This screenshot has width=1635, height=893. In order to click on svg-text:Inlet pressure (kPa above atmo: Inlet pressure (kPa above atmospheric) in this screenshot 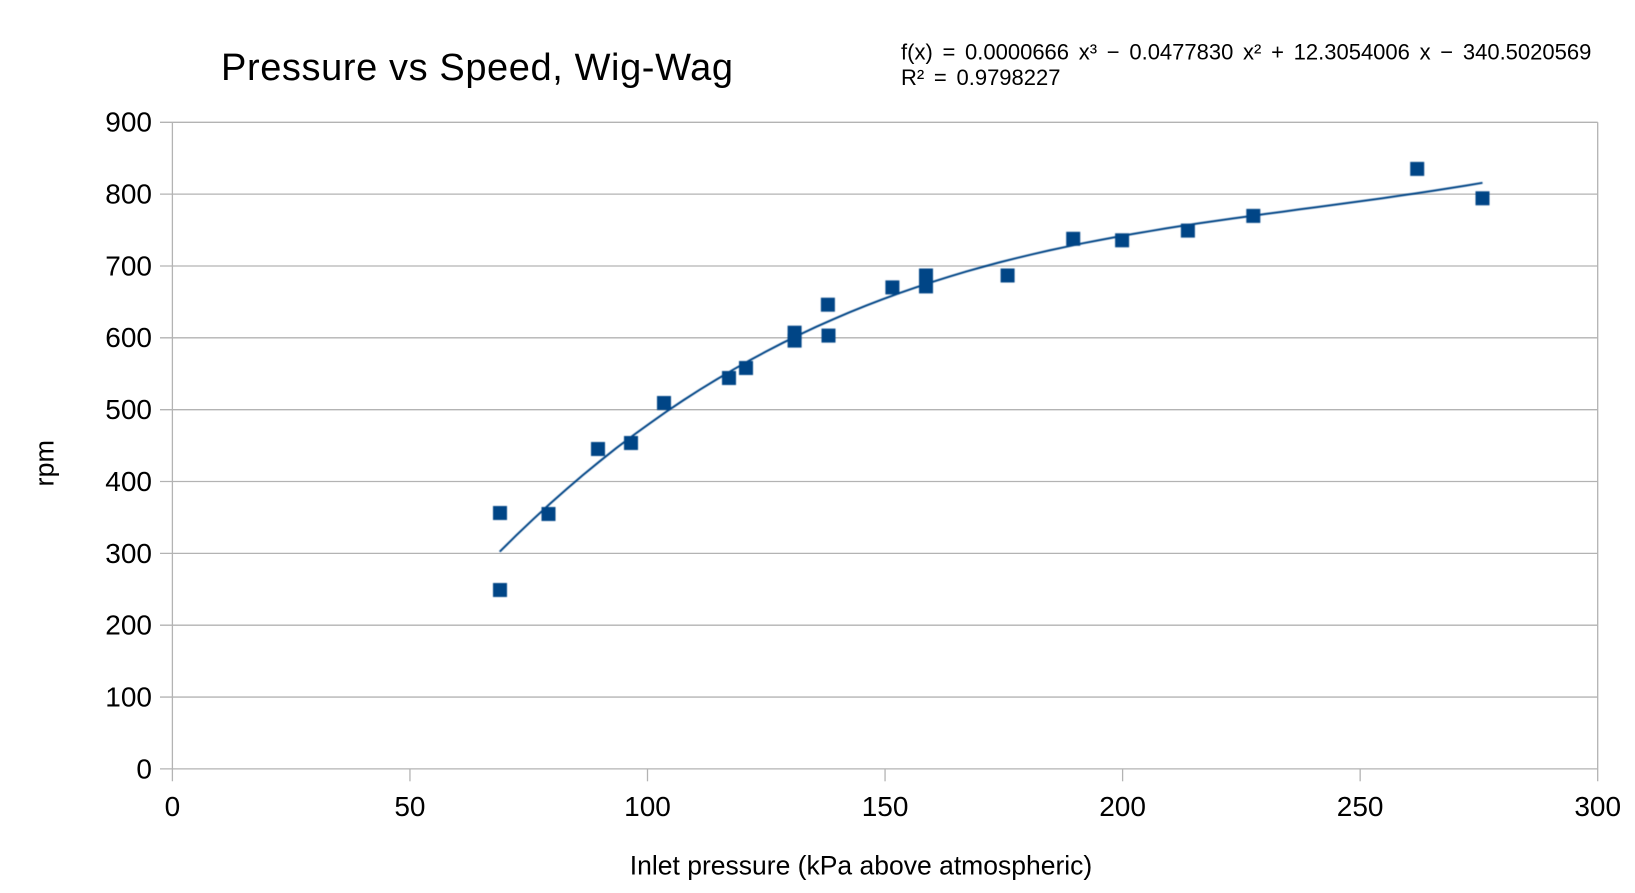, I will do `click(861, 866)`.